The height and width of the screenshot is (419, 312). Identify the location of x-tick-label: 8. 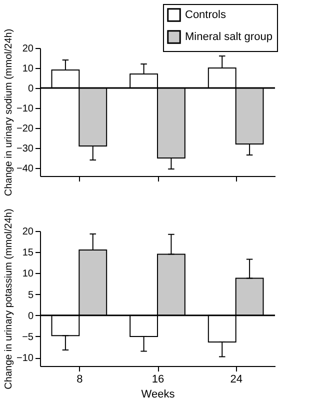
(79, 380).